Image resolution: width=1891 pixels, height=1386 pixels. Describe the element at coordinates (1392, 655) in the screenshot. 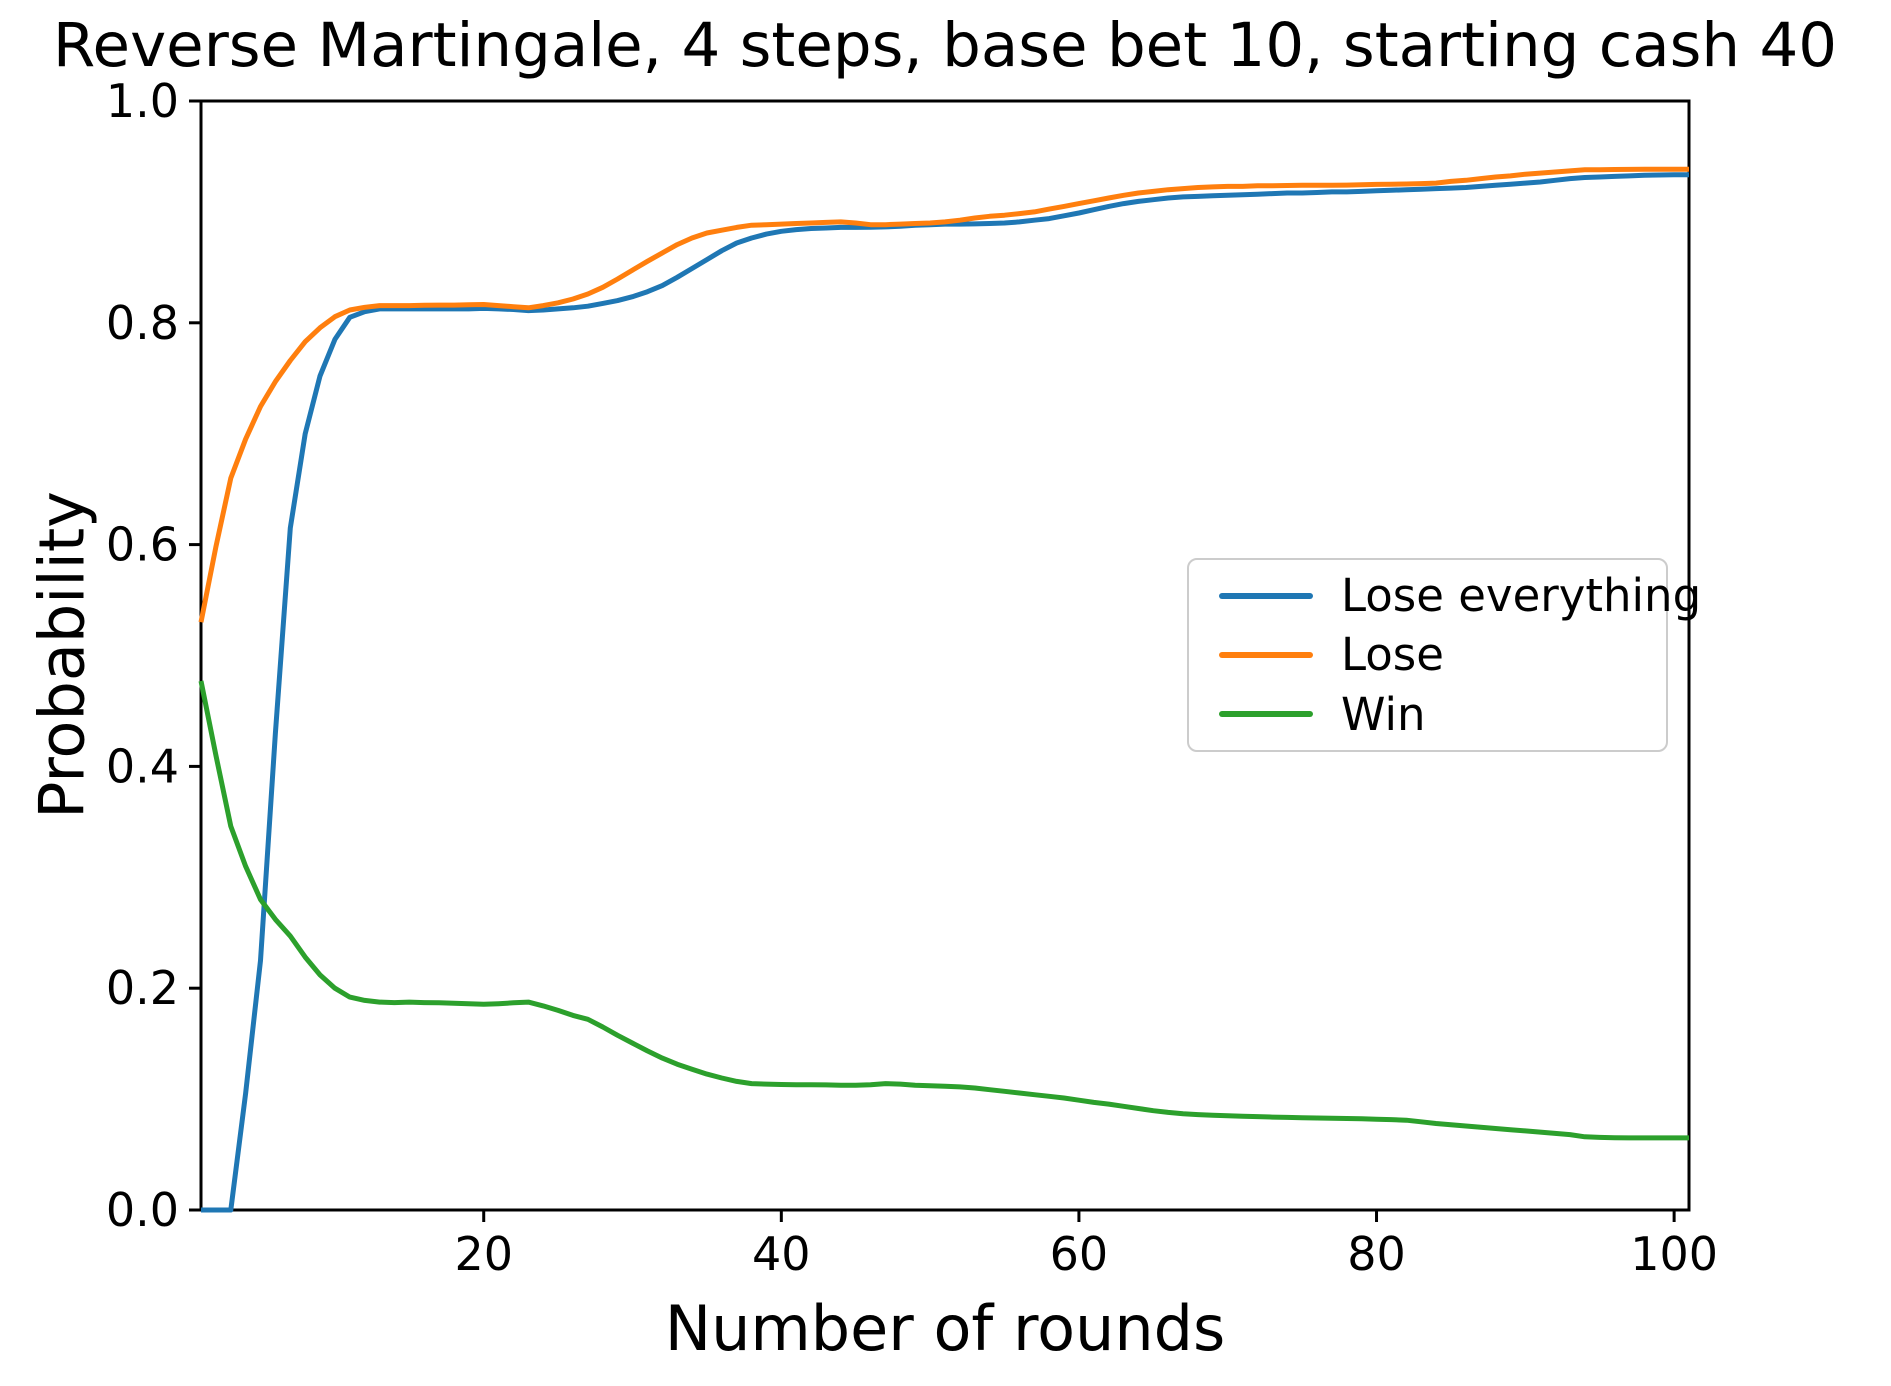

I see `legend-label-lose: Lose` at that location.